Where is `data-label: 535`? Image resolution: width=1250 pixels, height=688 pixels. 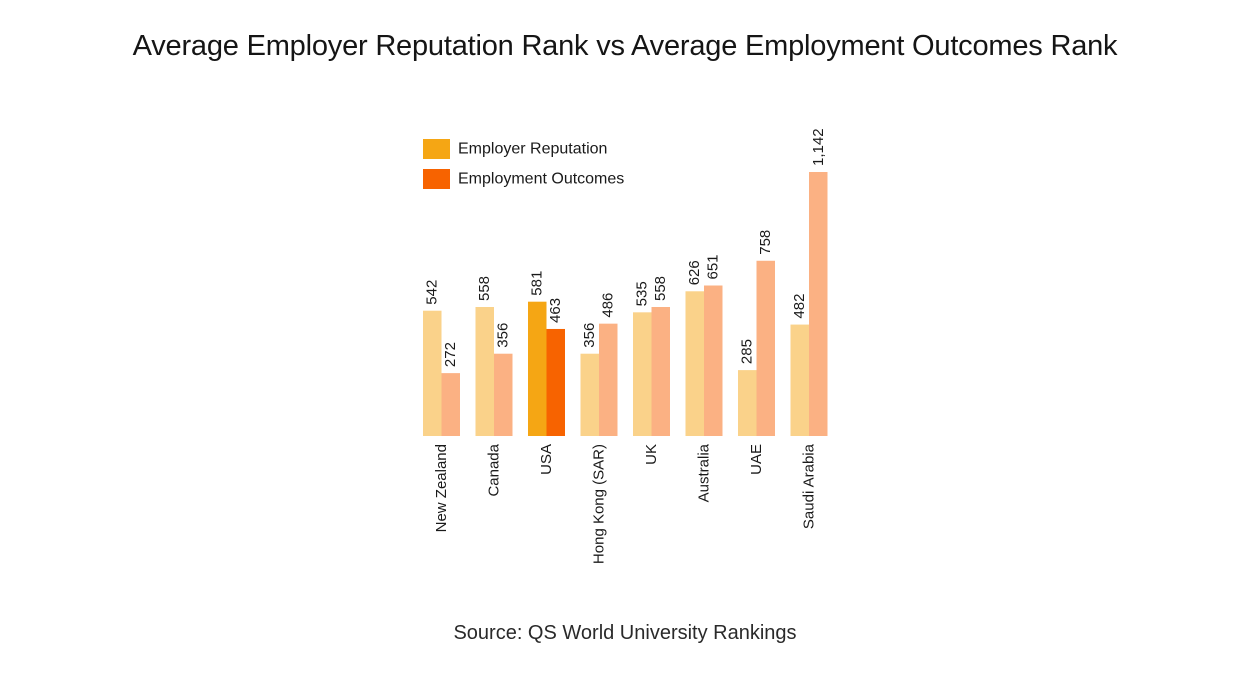
data-label: 535 is located at coordinates (642, 293).